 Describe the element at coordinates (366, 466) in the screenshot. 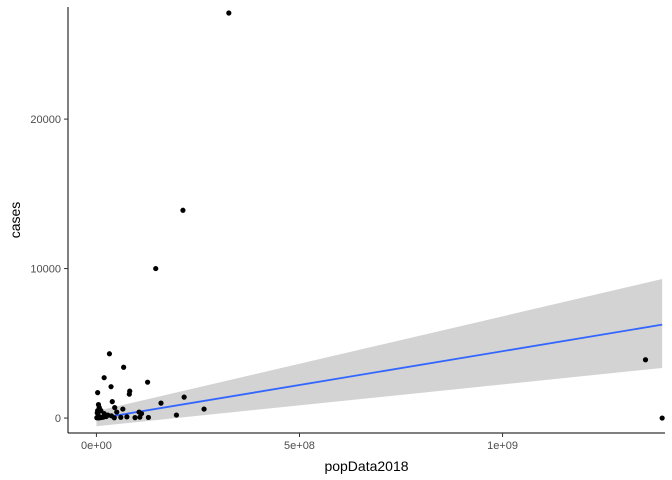

I see `x-axis-title: popData2018` at that location.